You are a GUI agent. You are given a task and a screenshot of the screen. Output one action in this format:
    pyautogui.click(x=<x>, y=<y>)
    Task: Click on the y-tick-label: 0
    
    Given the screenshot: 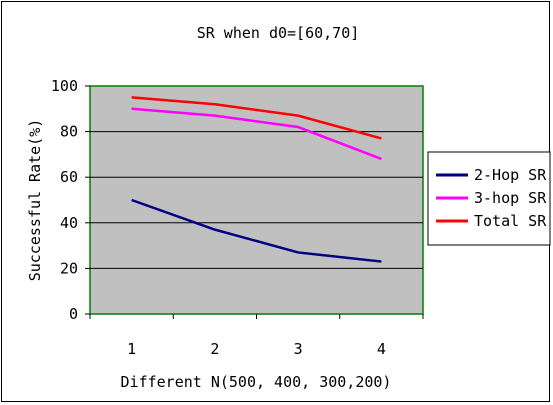 What is the action you would take?
    pyautogui.click(x=73, y=314)
    